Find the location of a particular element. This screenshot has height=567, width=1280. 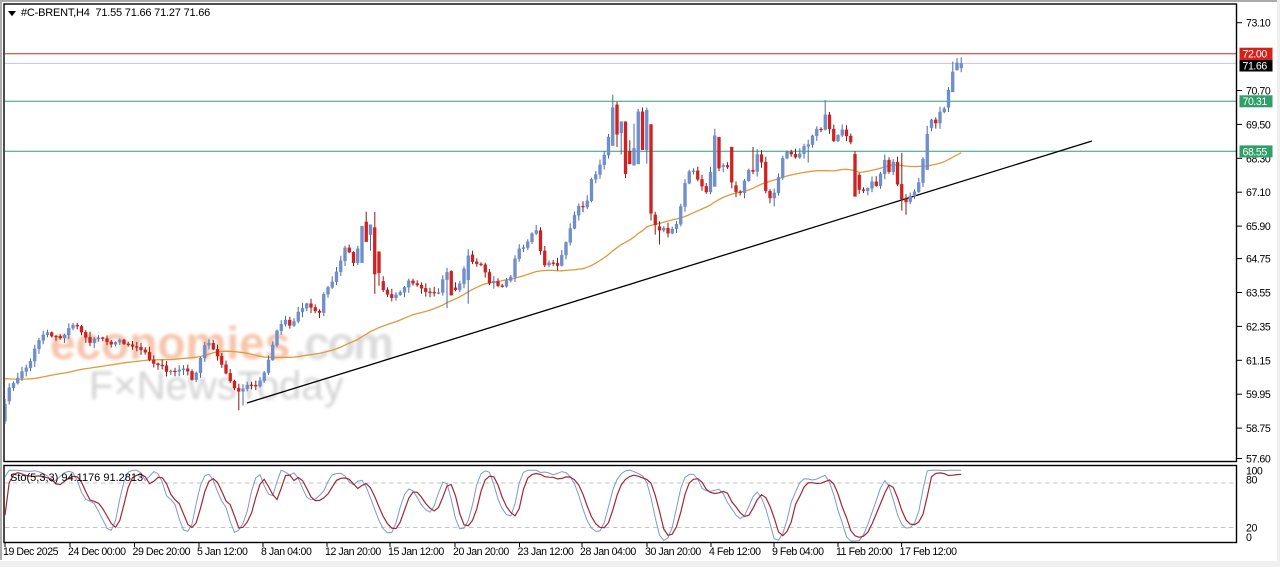

svg-text: 80 is located at coordinates (1251, 481).